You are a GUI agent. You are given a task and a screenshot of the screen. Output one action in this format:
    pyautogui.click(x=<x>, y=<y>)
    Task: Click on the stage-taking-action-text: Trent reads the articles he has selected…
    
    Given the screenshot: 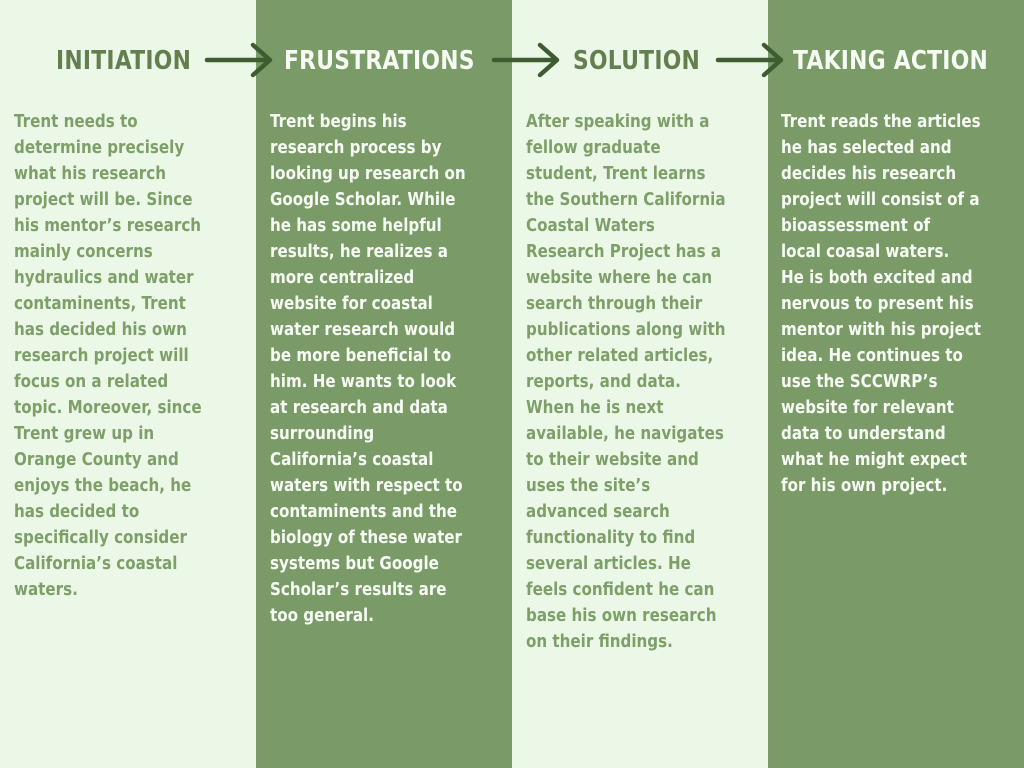 What is the action you would take?
    pyautogui.click(x=881, y=303)
    